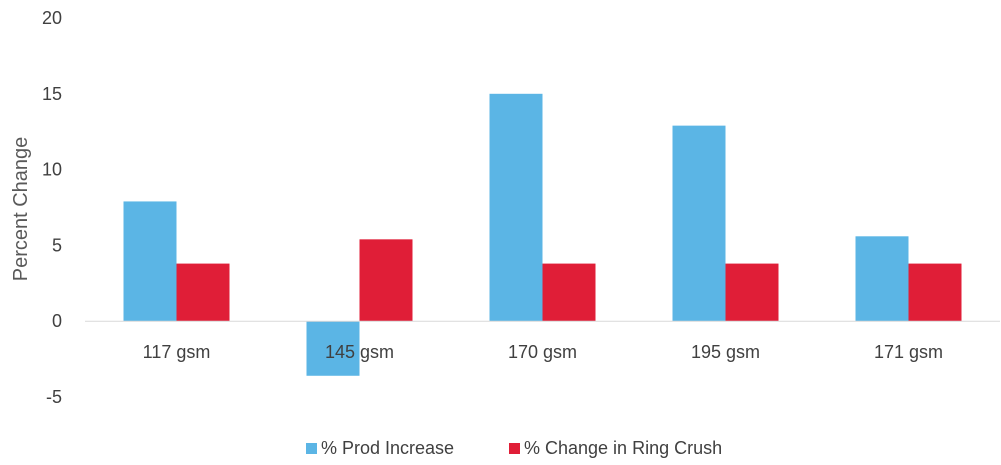 The width and height of the screenshot is (1001, 465). What do you see at coordinates (623, 448) in the screenshot?
I see `legend-label: % Change in Ring Crush` at bounding box center [623, 448].